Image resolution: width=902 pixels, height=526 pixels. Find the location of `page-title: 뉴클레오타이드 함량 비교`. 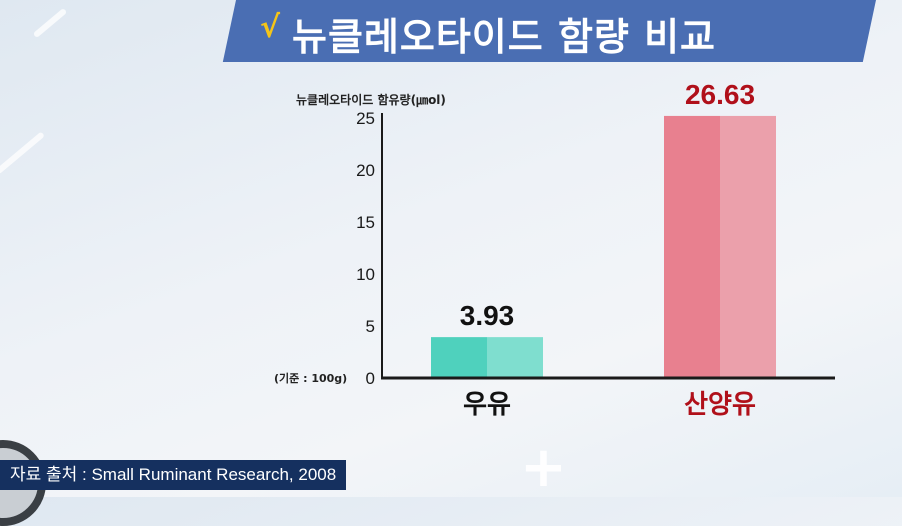

page-title: 뉴클레오타이드 함량 비교 is located at coordinates (504, 37).